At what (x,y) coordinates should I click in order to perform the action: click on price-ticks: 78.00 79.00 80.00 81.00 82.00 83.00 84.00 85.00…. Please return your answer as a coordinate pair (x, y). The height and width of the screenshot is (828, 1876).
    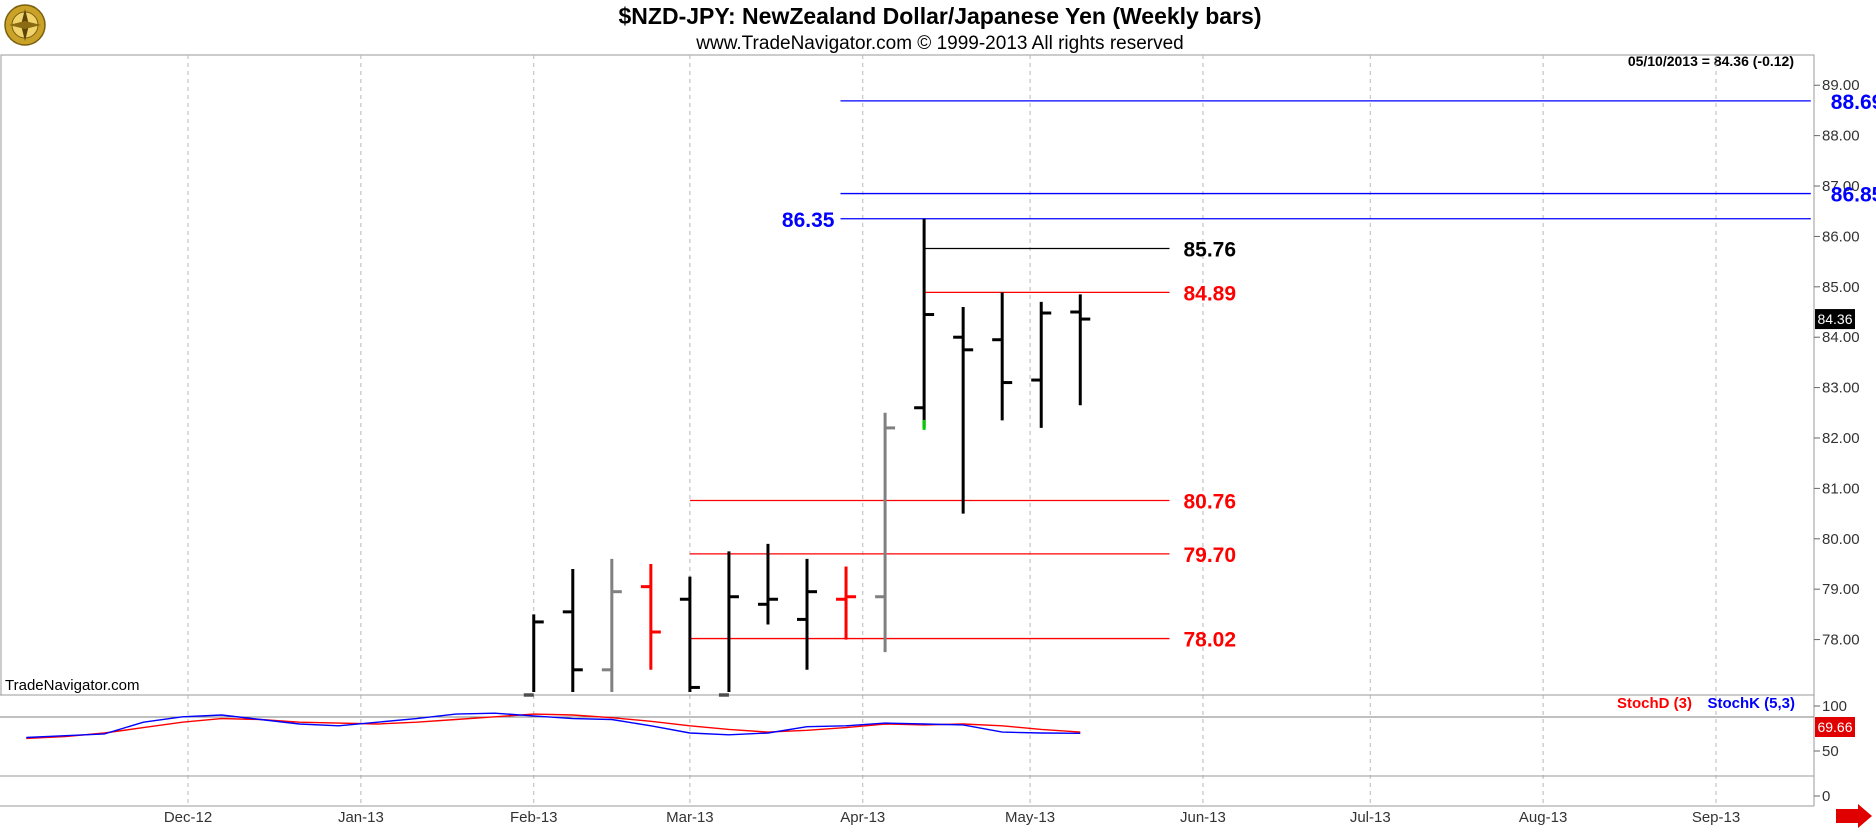
    Looking at the image, I should click on (1837, 362).